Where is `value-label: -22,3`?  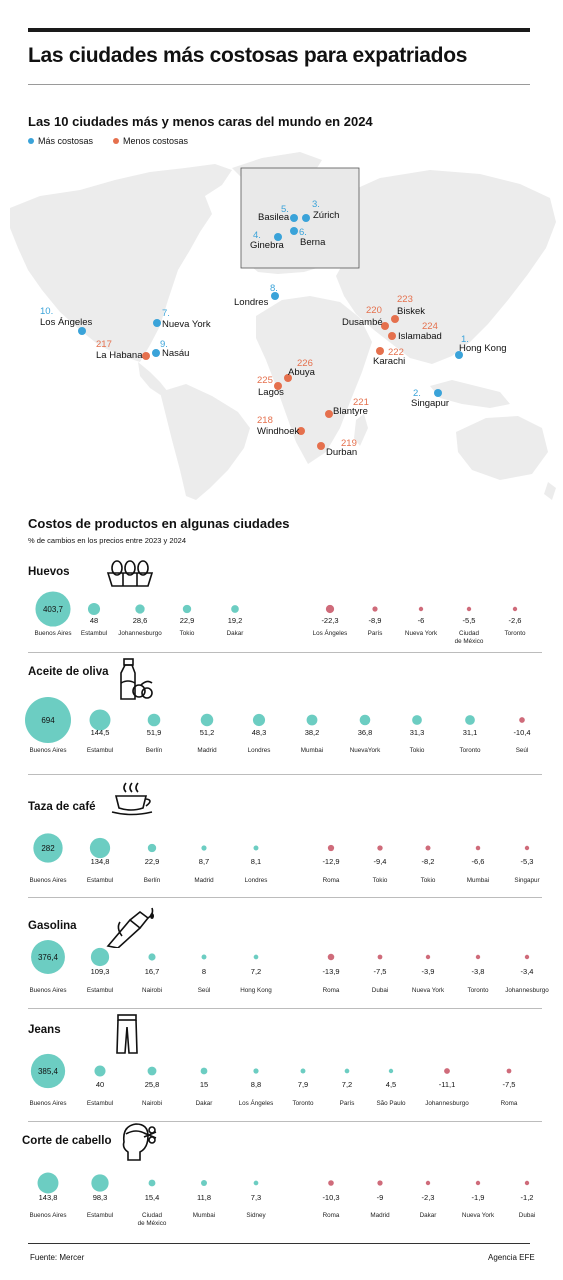
value-label: -22,3 is located at coordinates (329, 620).